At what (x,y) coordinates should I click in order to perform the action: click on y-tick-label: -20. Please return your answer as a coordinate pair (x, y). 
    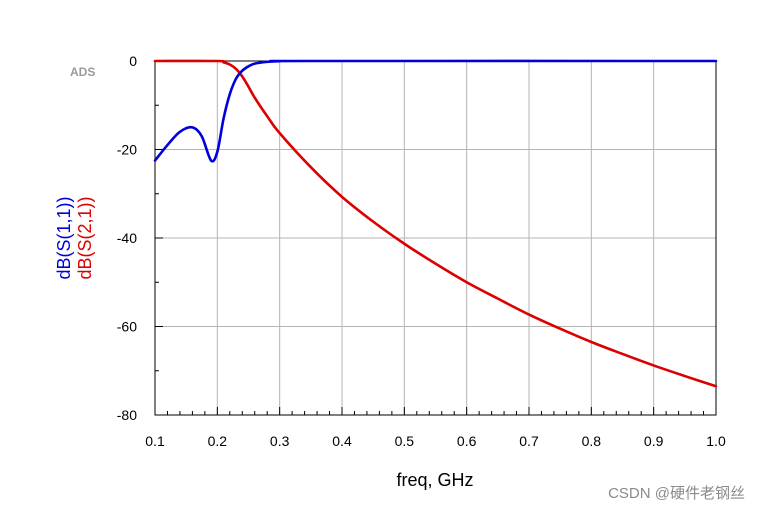
    Looking at the image, I should click on (127, 150).